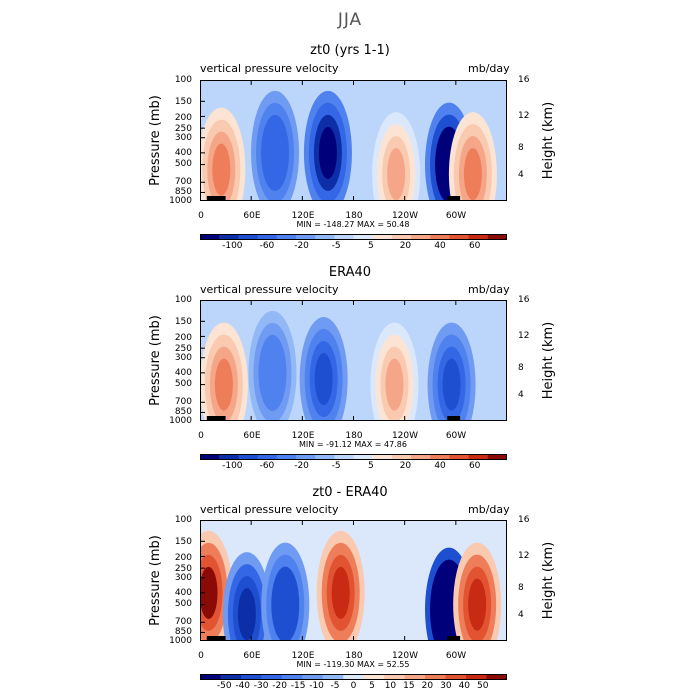 The image size is (700, 700). Describe the element at coordinates (224, 686) in the screenshot. I see `colorbar-label: -50` at that location.